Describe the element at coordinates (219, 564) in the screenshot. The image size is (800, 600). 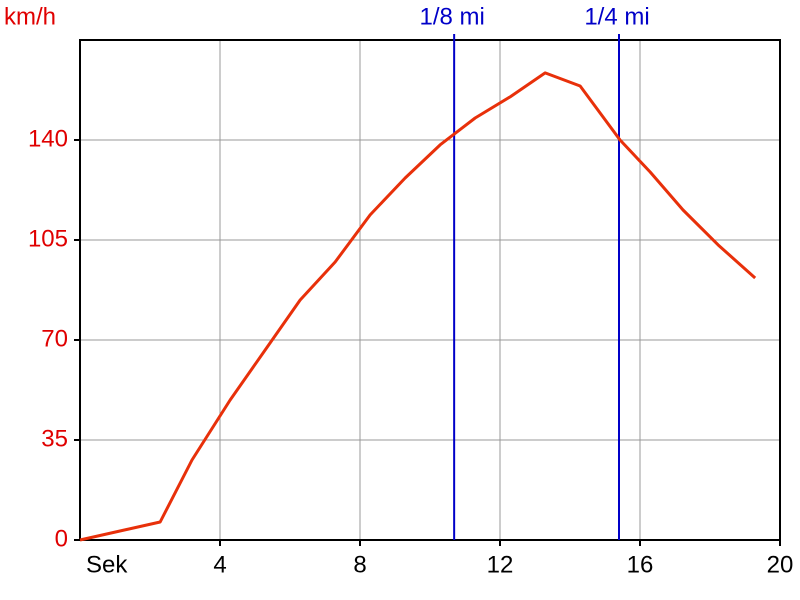
I see `x-tick-label: 4` at that location.